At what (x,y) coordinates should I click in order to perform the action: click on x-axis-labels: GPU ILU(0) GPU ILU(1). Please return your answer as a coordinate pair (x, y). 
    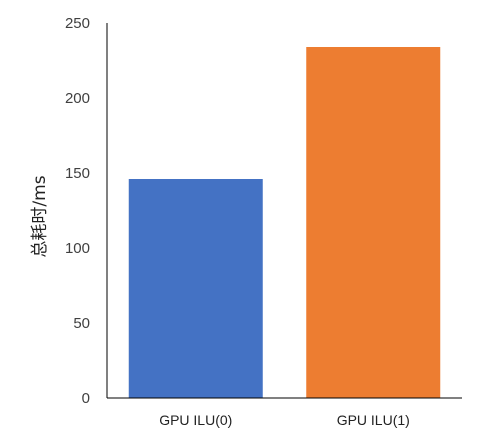
    Looking at the image, I should click on (284, 420).